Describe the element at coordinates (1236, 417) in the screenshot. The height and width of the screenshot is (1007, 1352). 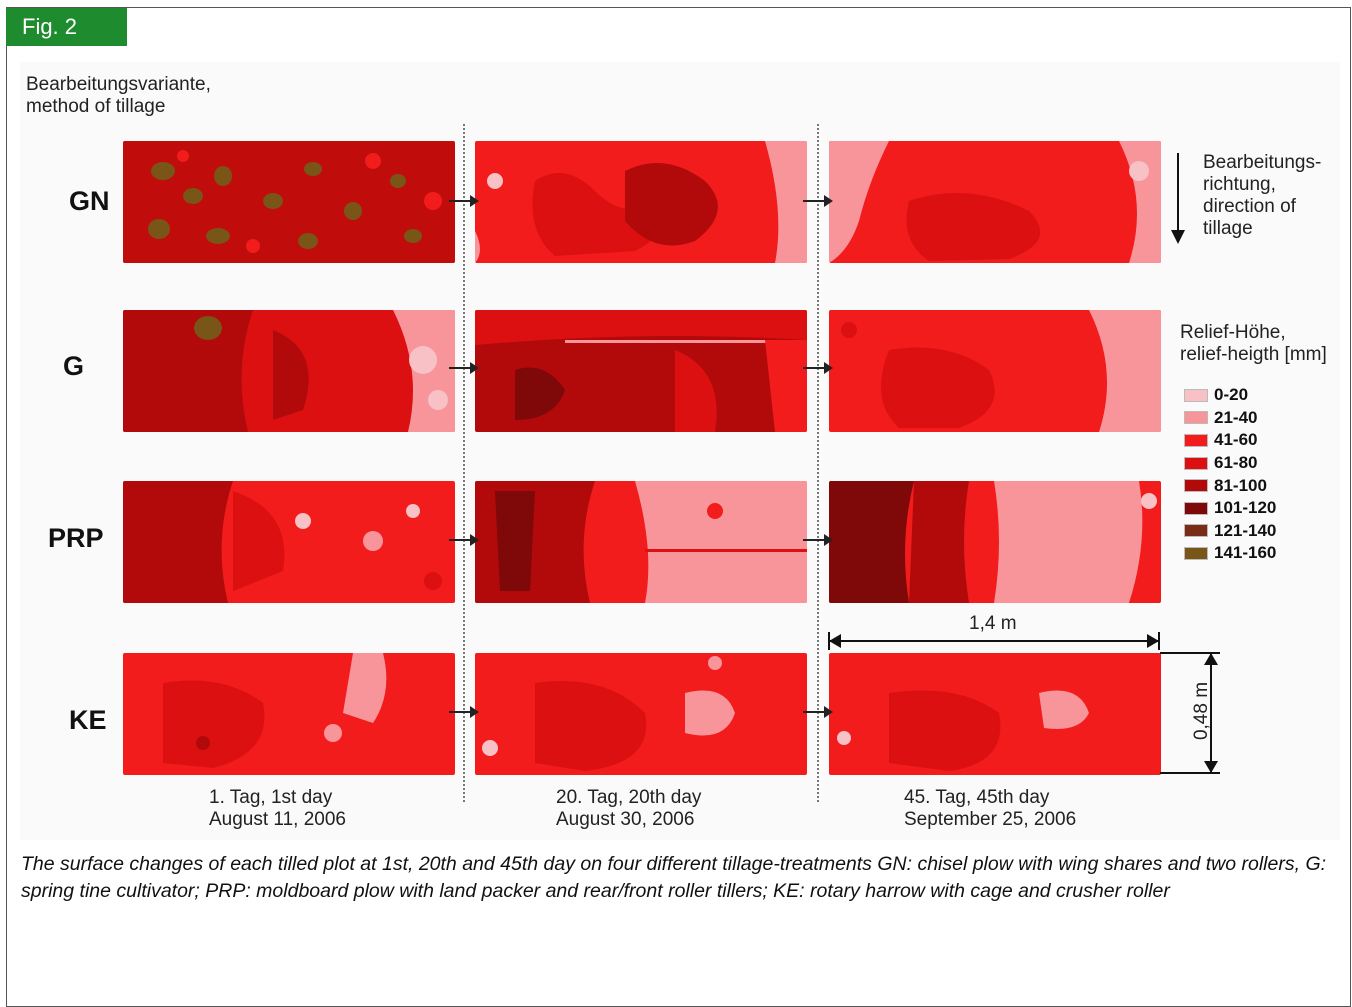
I see `legend-label: 21-40` at that location.